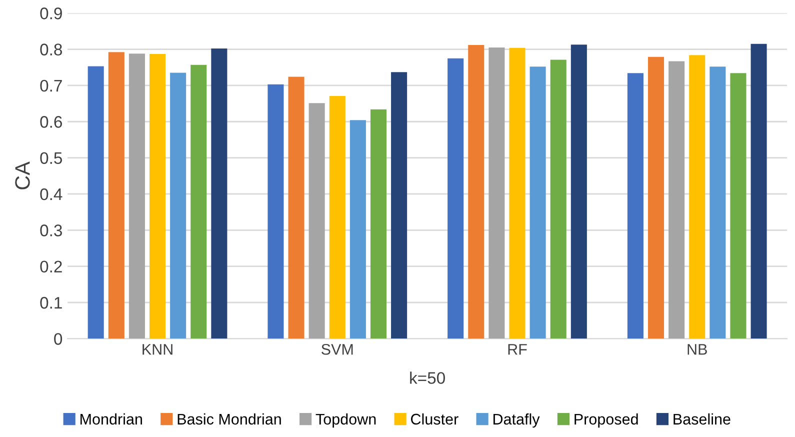  What do you see at coordinates (606, 420) in the screenshot?
I see `legend-label: Proposed` at bounding box center [606, 420].